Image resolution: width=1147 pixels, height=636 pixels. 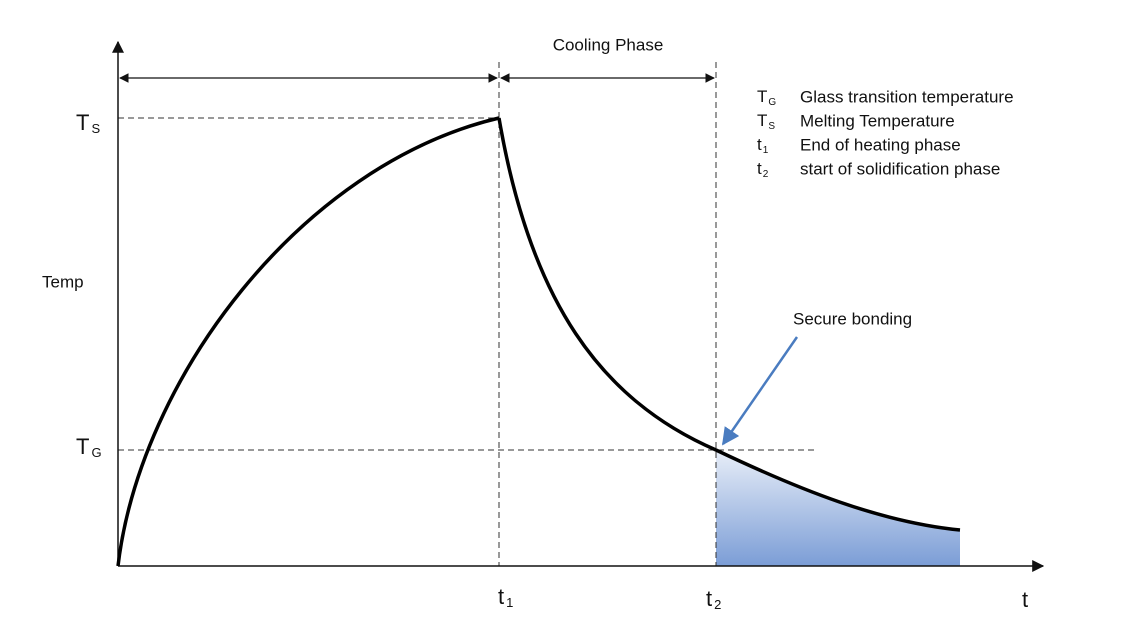 I want to click on legend-symbol-sub: S, so click(x=771, y=126).